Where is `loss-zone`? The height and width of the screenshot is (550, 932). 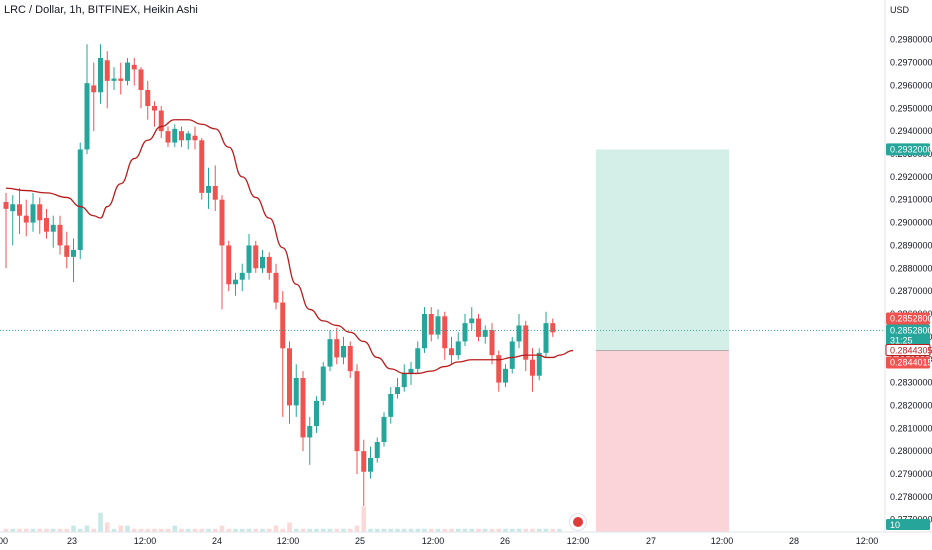
loss-zone is located at coordinates (662, 441).